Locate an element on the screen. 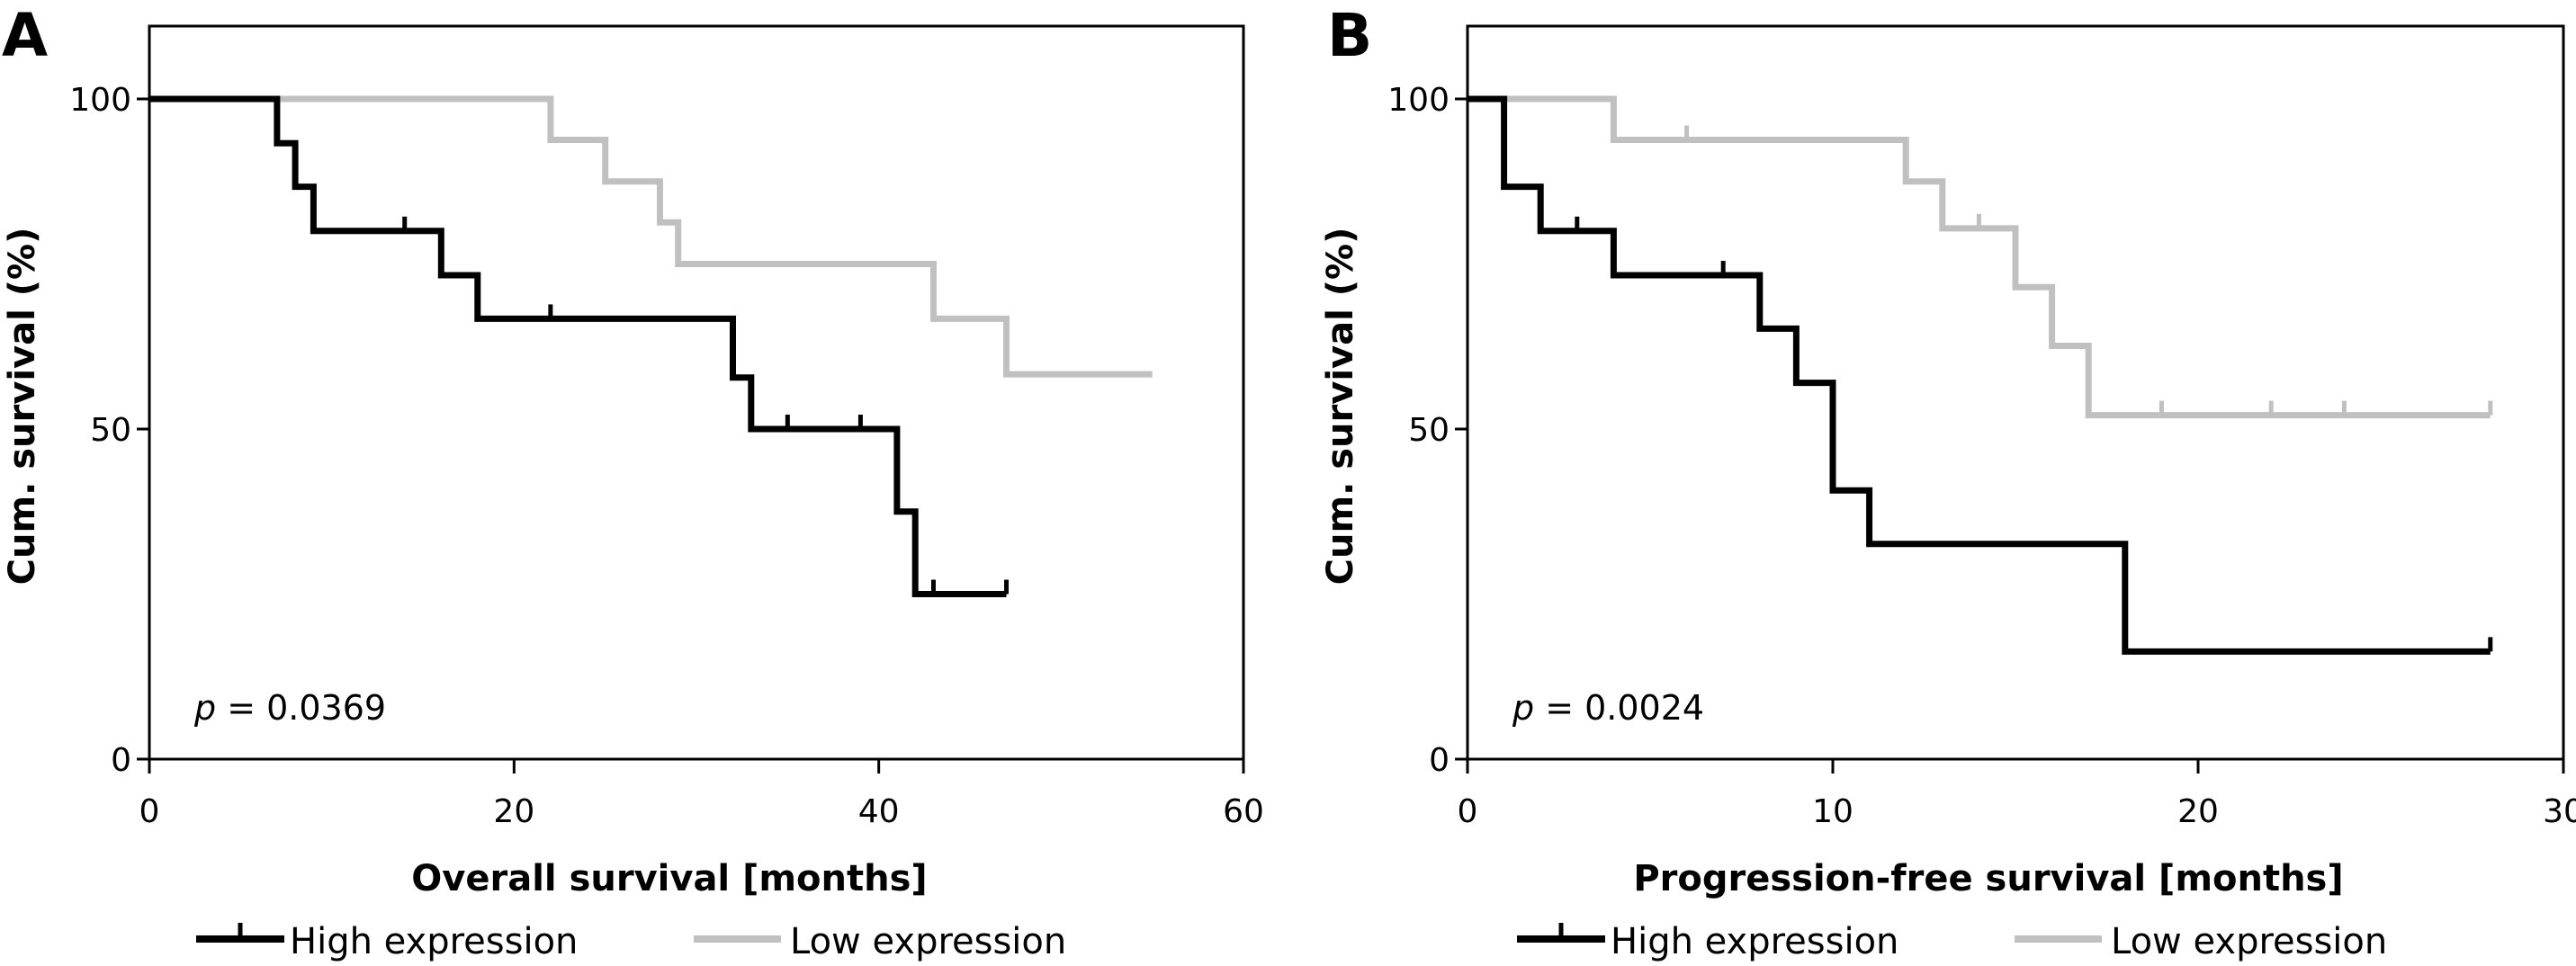 Image resolution: width=2576 pixels, height=966 pixels. p-value-annotation: p = 0.0369 is located at coordinates (290, 708).